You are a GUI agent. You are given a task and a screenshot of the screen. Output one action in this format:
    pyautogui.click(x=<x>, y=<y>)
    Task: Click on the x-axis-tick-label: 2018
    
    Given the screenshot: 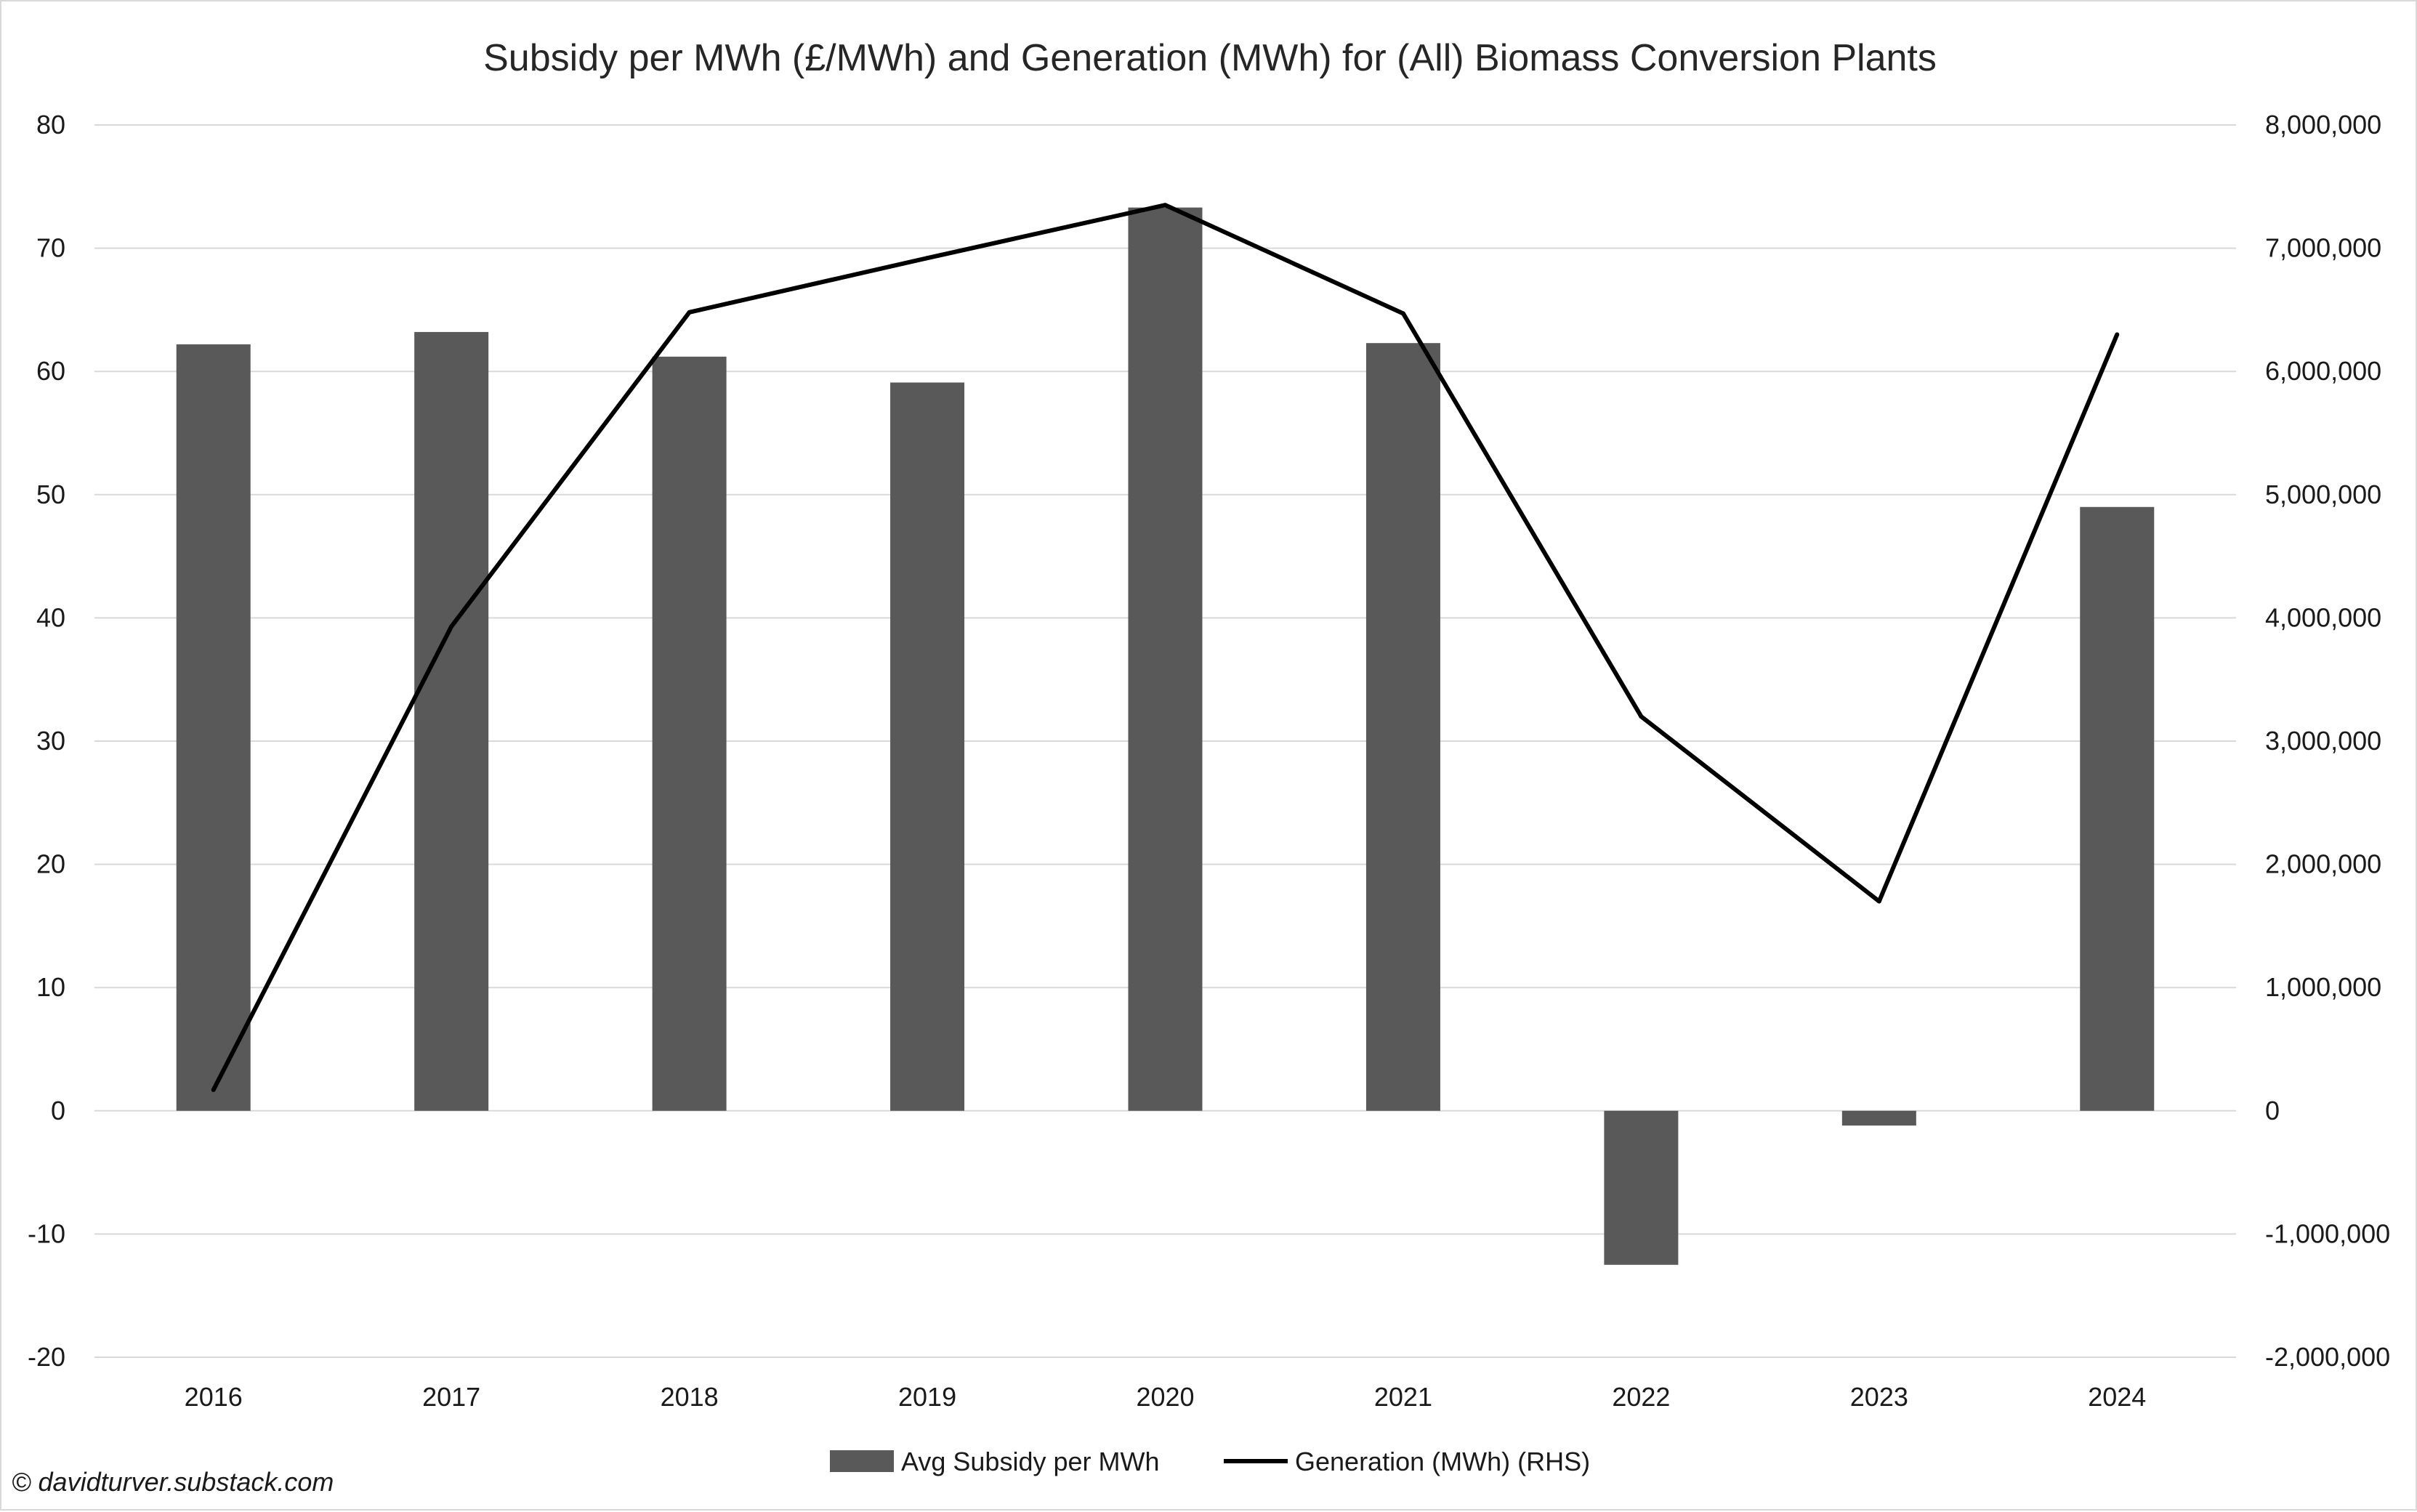 What is the action you would take?
    pyautogui.click(x=690, y=1397)
    